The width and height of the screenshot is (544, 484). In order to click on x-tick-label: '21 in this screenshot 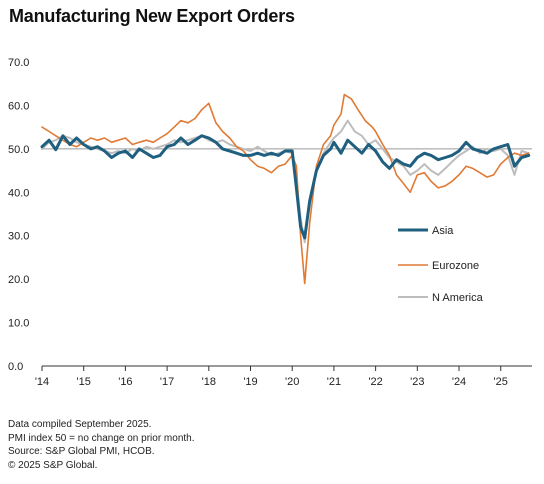, I will do `click(334, 382)`.